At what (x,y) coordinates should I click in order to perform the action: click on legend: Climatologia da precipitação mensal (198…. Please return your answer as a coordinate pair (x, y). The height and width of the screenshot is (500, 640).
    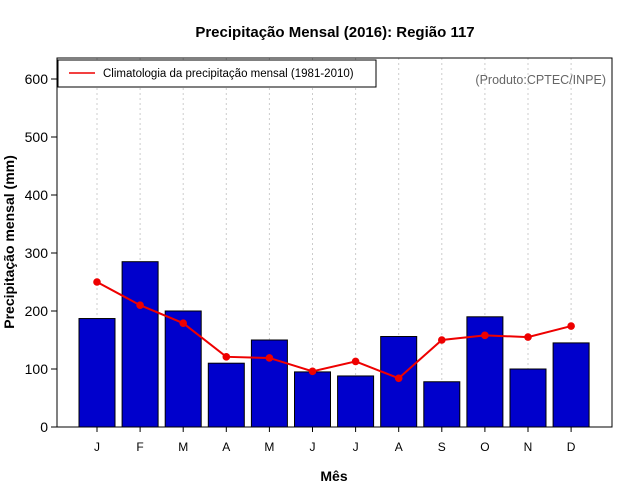
    Looking at the image, I should click on (217, 73).